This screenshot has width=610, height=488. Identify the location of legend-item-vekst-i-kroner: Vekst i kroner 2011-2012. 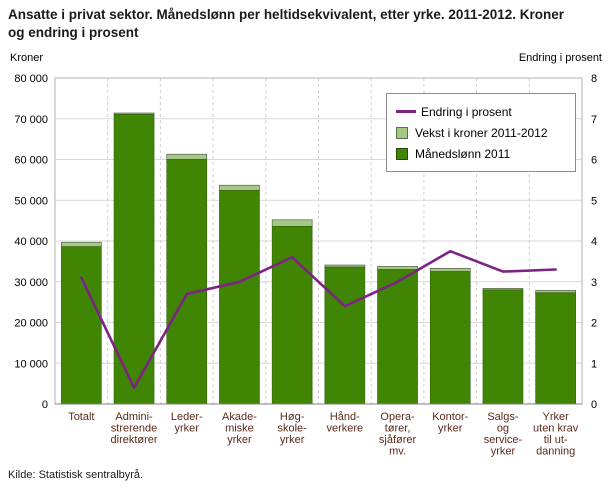
(481, 132).